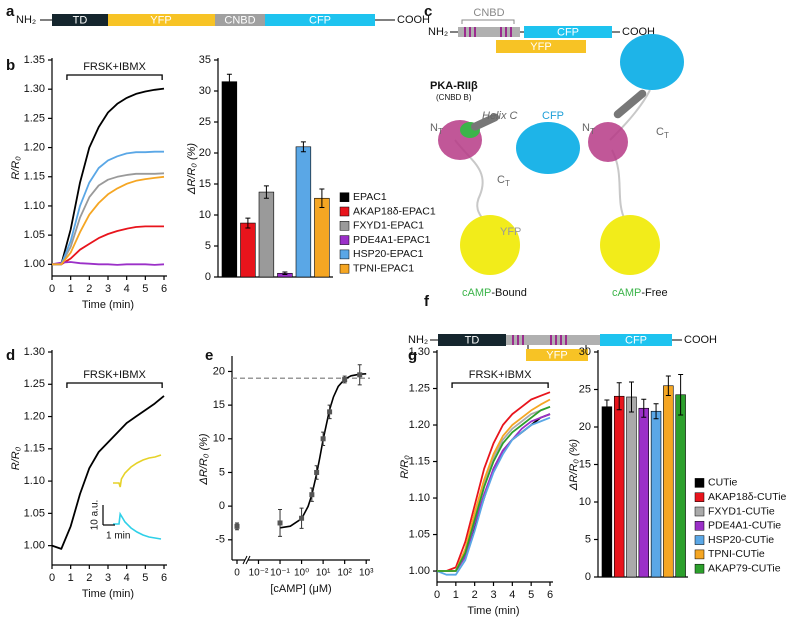 This screenshot has height=625, width=788. What do you see at coordinates (741, 540) in the screenshot?
I see `legend-label: HSP20-CUTie` at bounding box center [741, 540].